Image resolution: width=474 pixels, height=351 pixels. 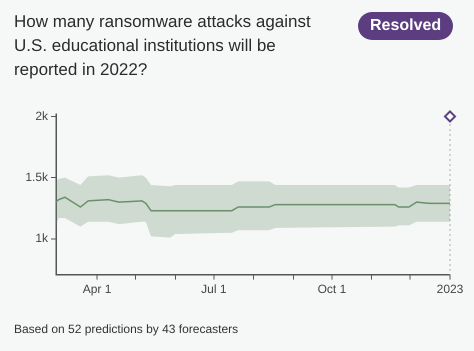 What do you see at coordinates (126, 329) in the screenshot?
I see `text: Based on 52 predictions by 43 forecasters` at bounding box center [126, 329].